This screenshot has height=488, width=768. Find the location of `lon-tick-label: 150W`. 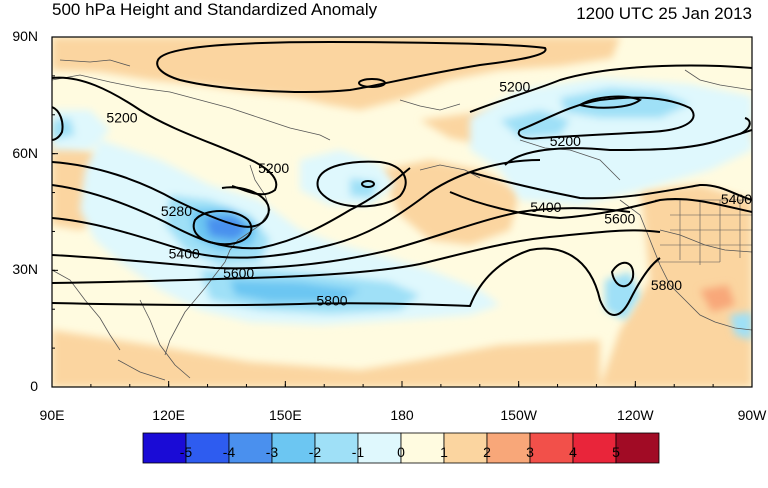

lon-tick-label: 150W is located at coordinates (518, 415).